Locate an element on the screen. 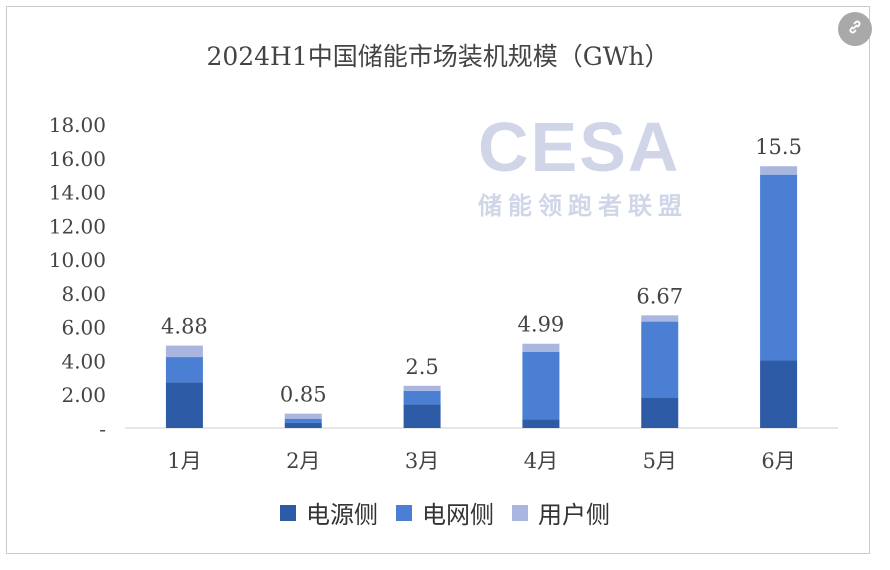  y-tick-label: 10.00 is located at coordinates (77, 260).